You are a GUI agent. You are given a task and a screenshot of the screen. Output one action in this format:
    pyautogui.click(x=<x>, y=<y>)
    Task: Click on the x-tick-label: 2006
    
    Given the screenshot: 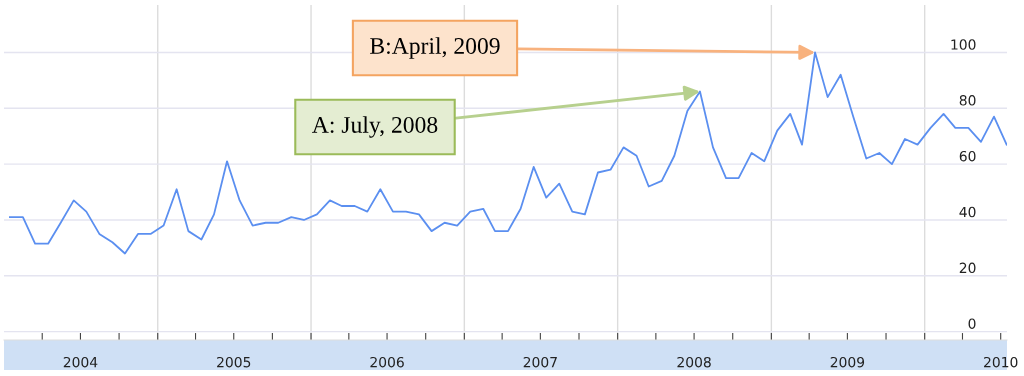 What is the action you would take?
    pyautogui.click(x=387, y=362)
    